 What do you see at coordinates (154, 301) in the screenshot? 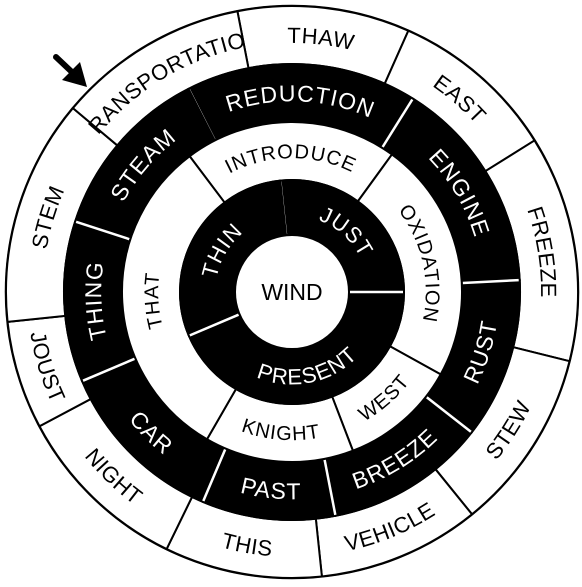
I see `segment-label: THAT` at bounding box center [154, 301].